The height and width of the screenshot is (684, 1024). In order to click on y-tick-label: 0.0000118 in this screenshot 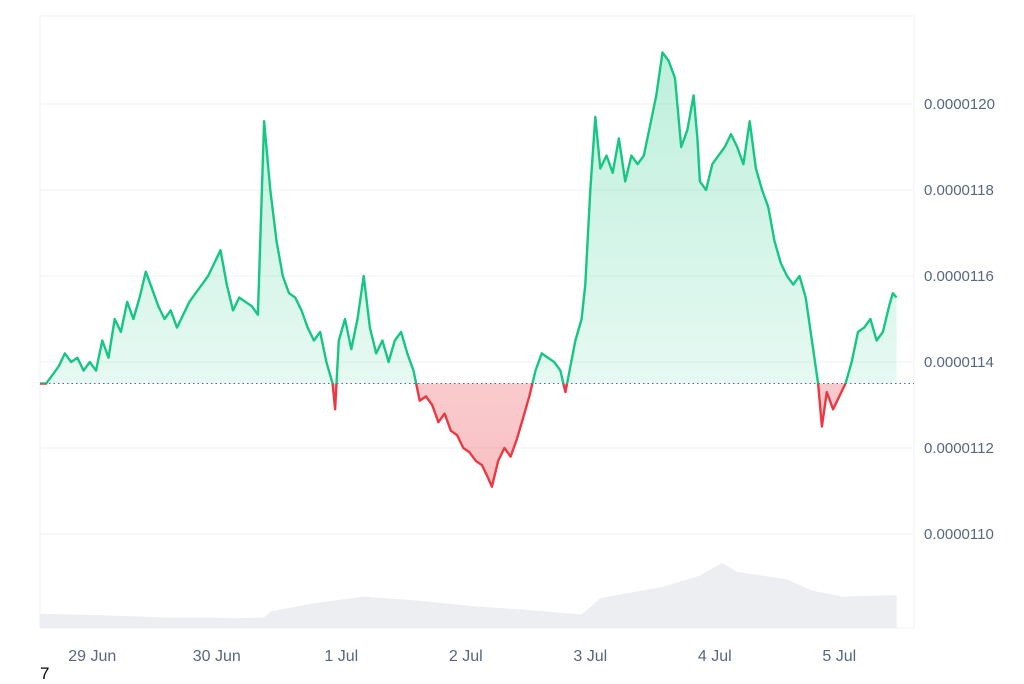, I will do `click(959, 190)`.